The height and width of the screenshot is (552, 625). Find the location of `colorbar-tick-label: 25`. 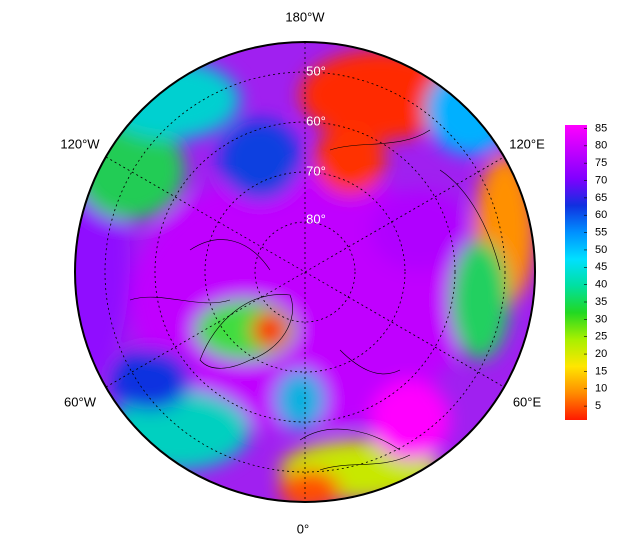

colorbar-tick-label: 25 is located at coordinates (601, 337).